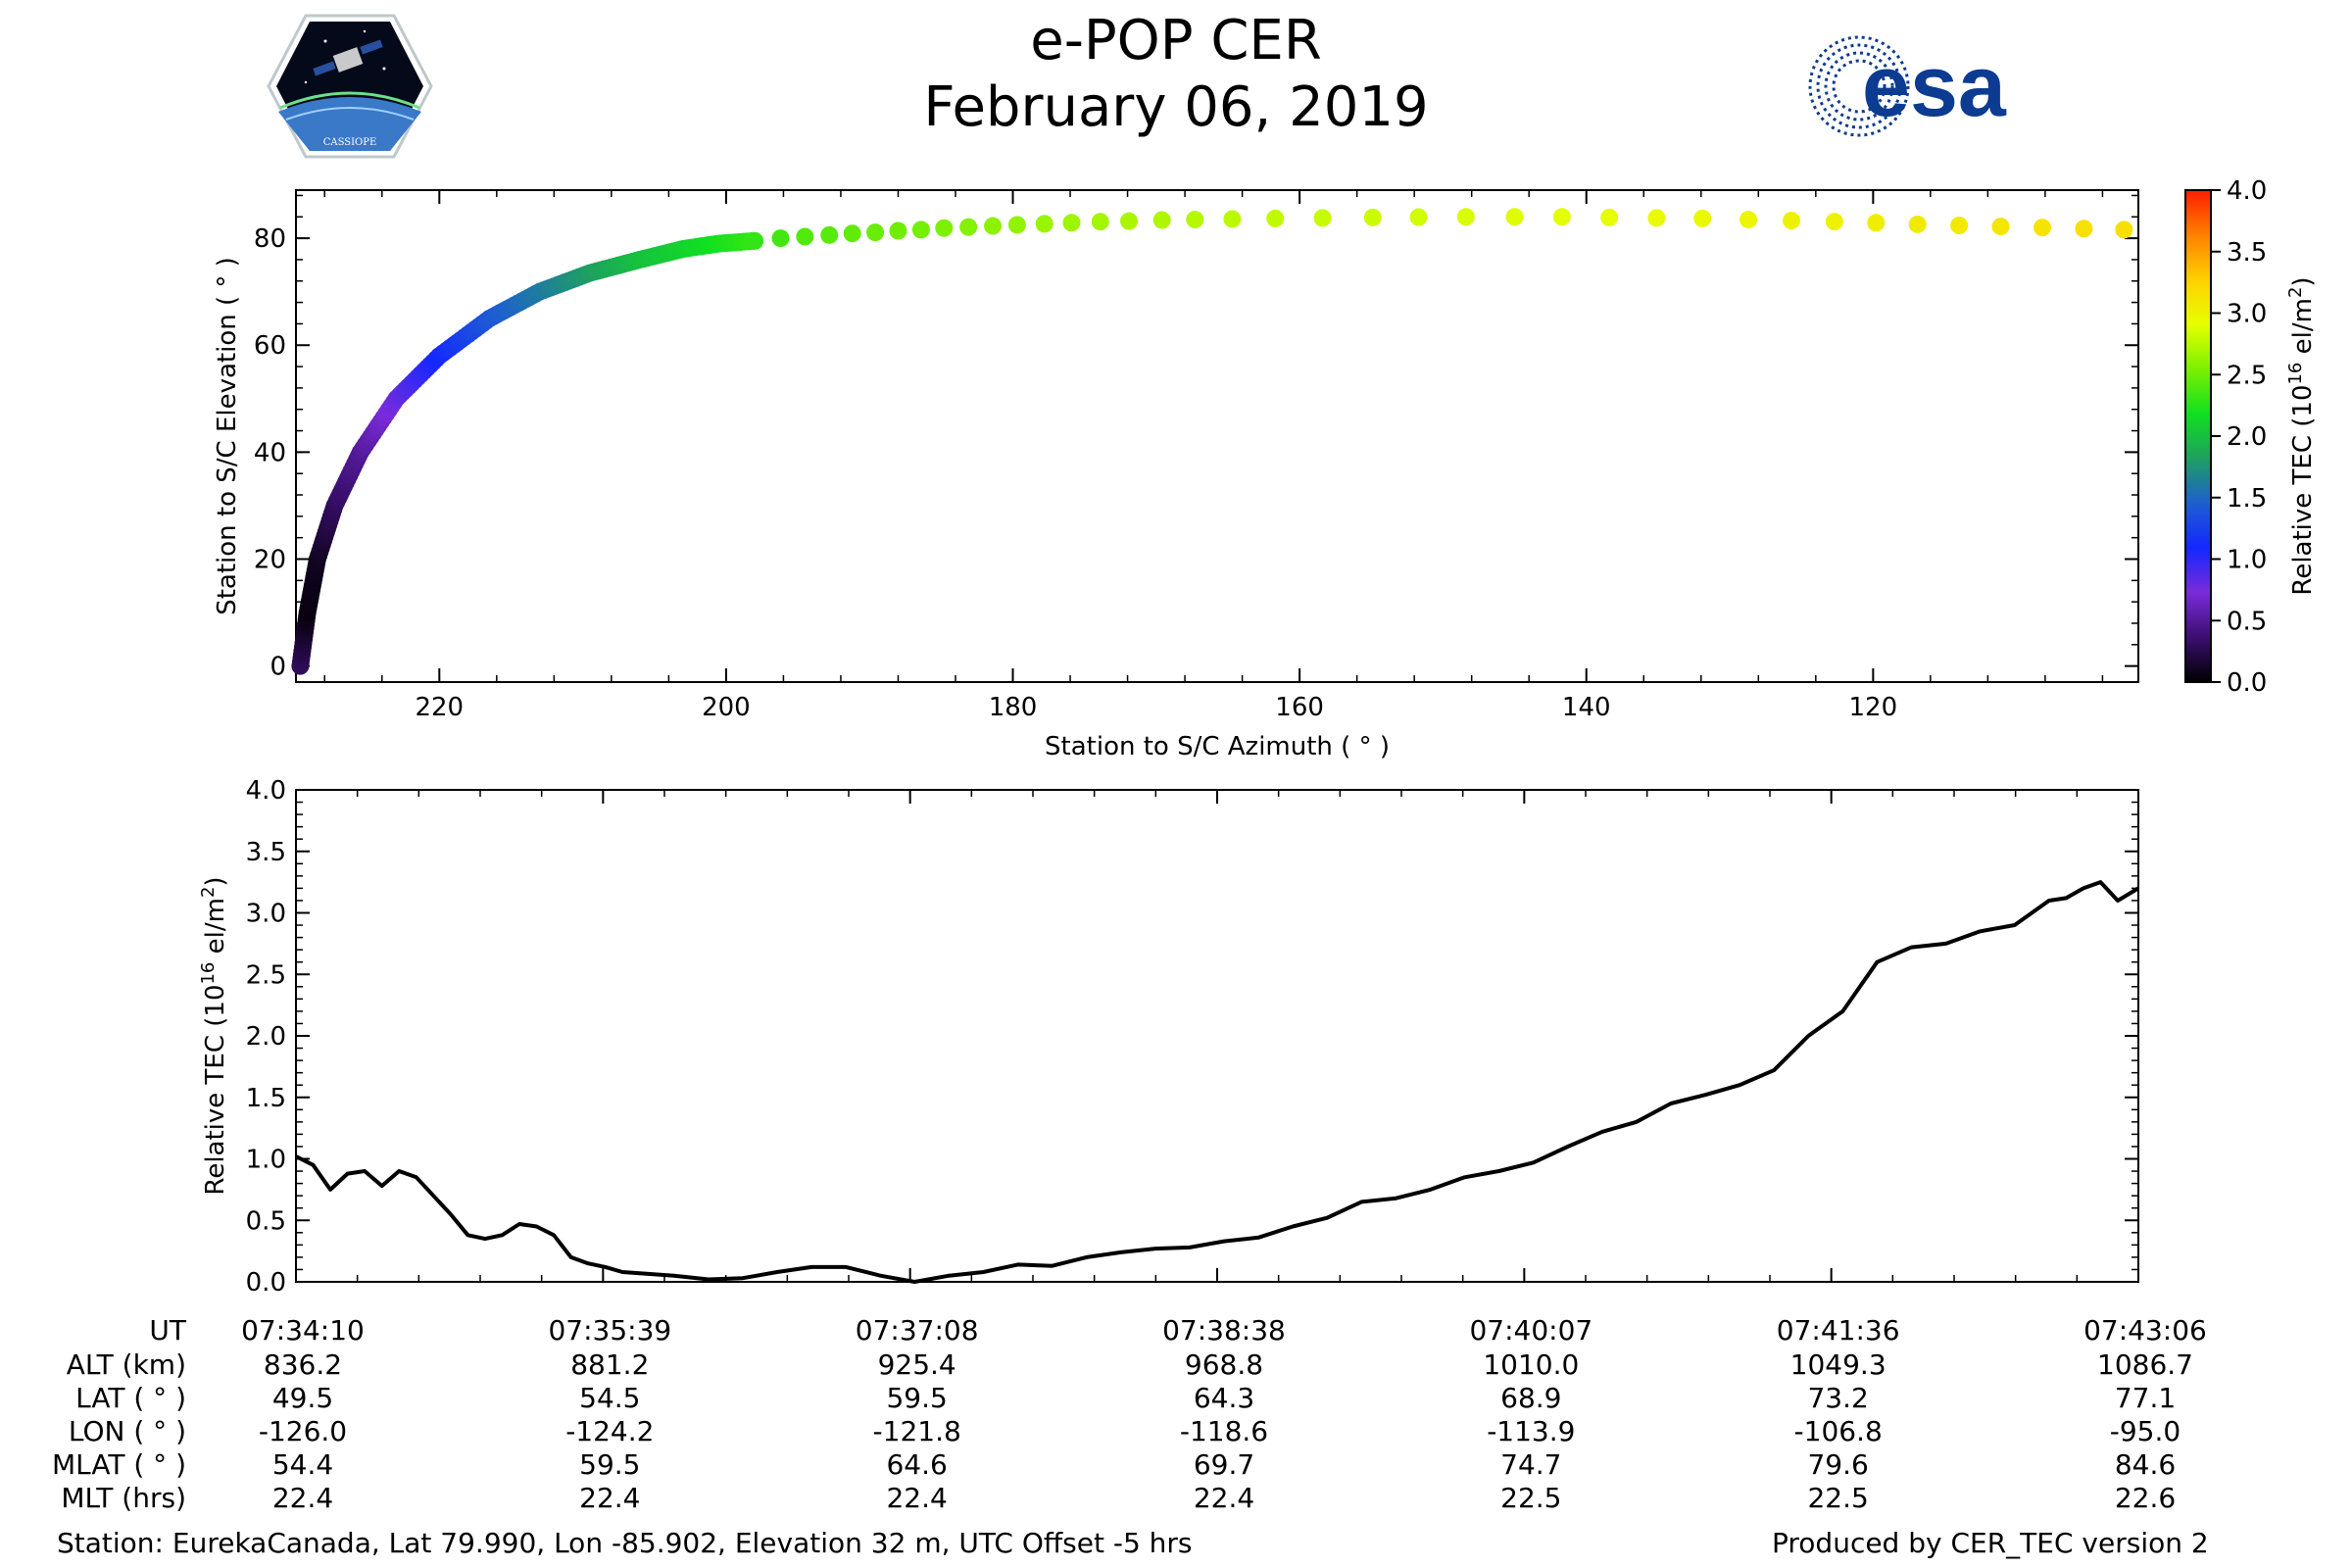 The width and height of the screenshot is (2352, 1568). Describe the element at coordinates (609, 1398) in the screenshot. I see `table-cell: 54.5` at that location.